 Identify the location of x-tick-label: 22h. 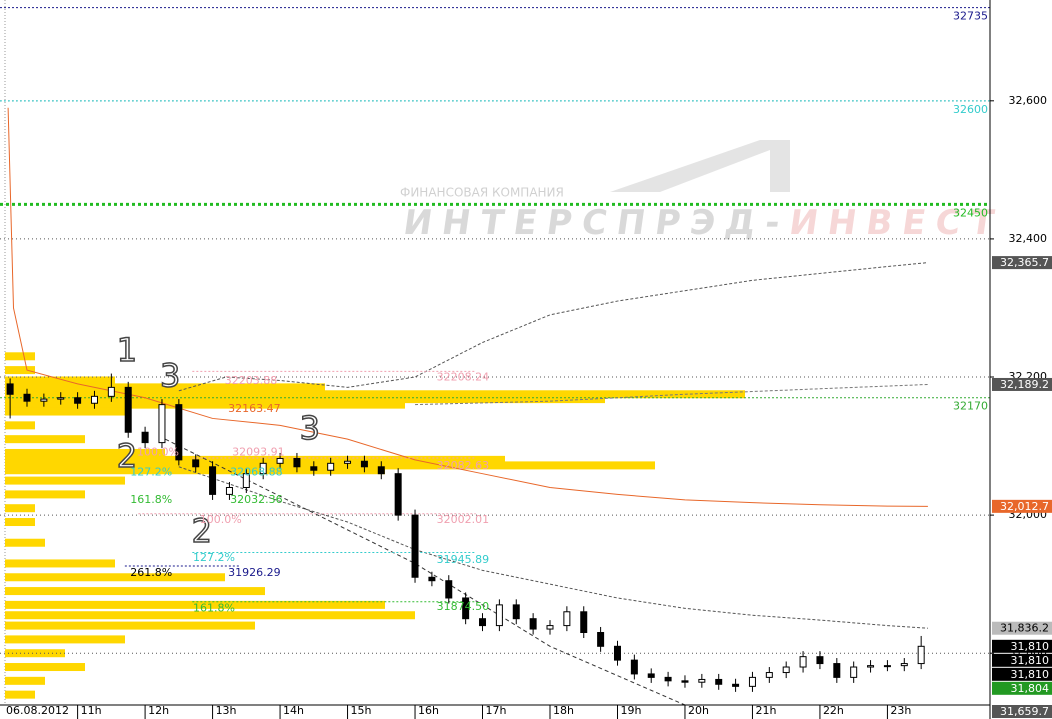
(833, 710).